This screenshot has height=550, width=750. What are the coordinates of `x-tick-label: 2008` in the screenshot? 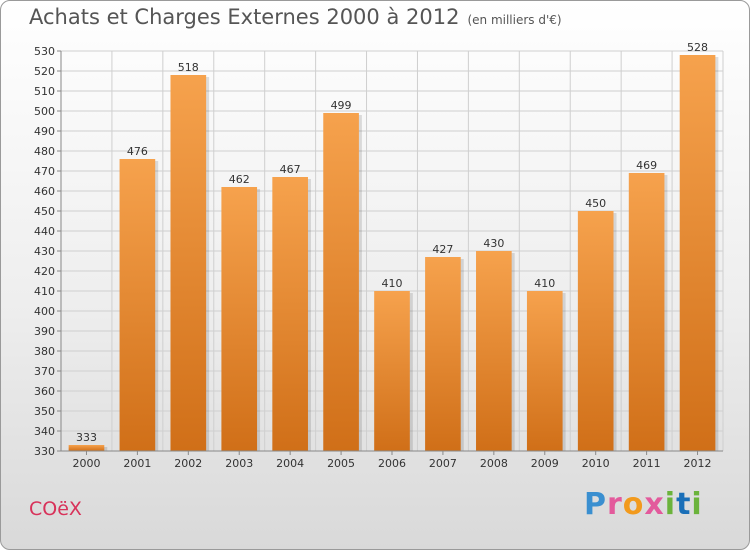 It's located at (494, 463).